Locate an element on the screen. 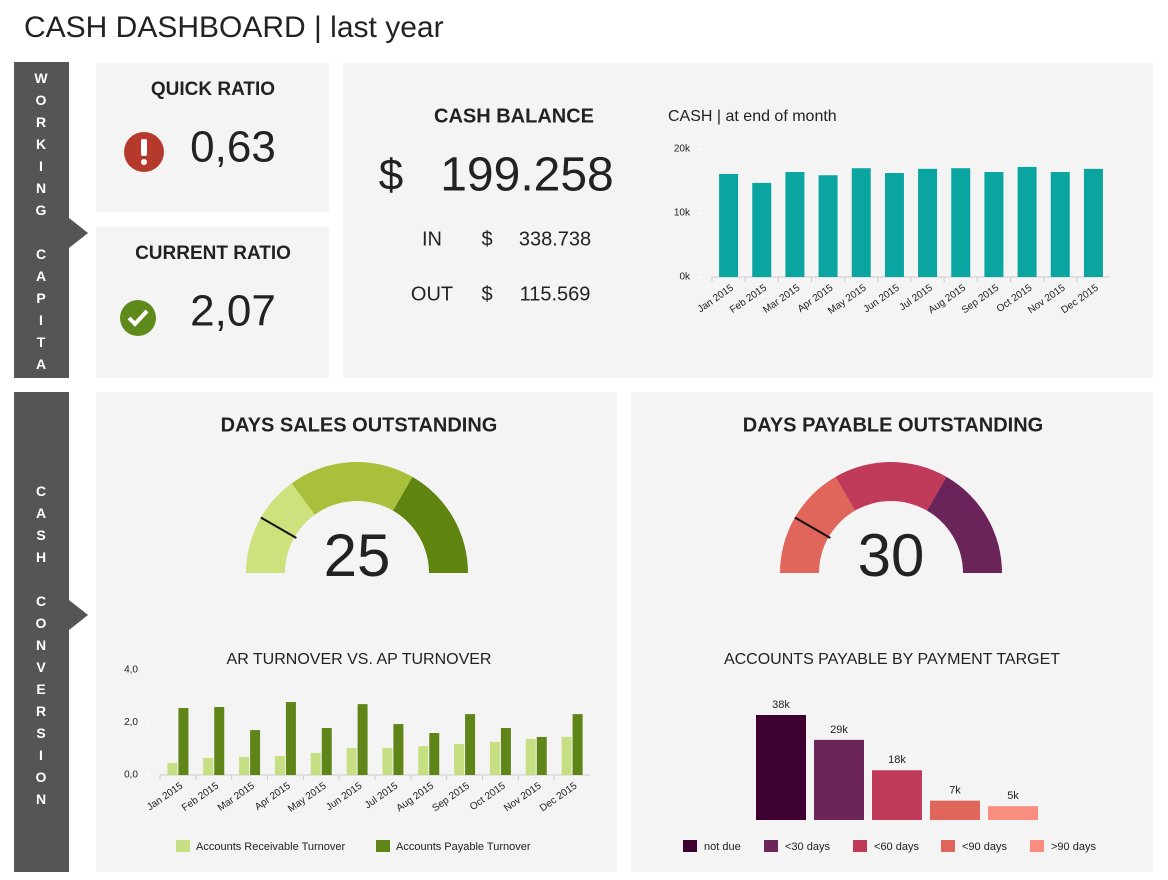 The image size is (1168, 880). kpi-value: 0,63 is located at coordinates (233, 147).